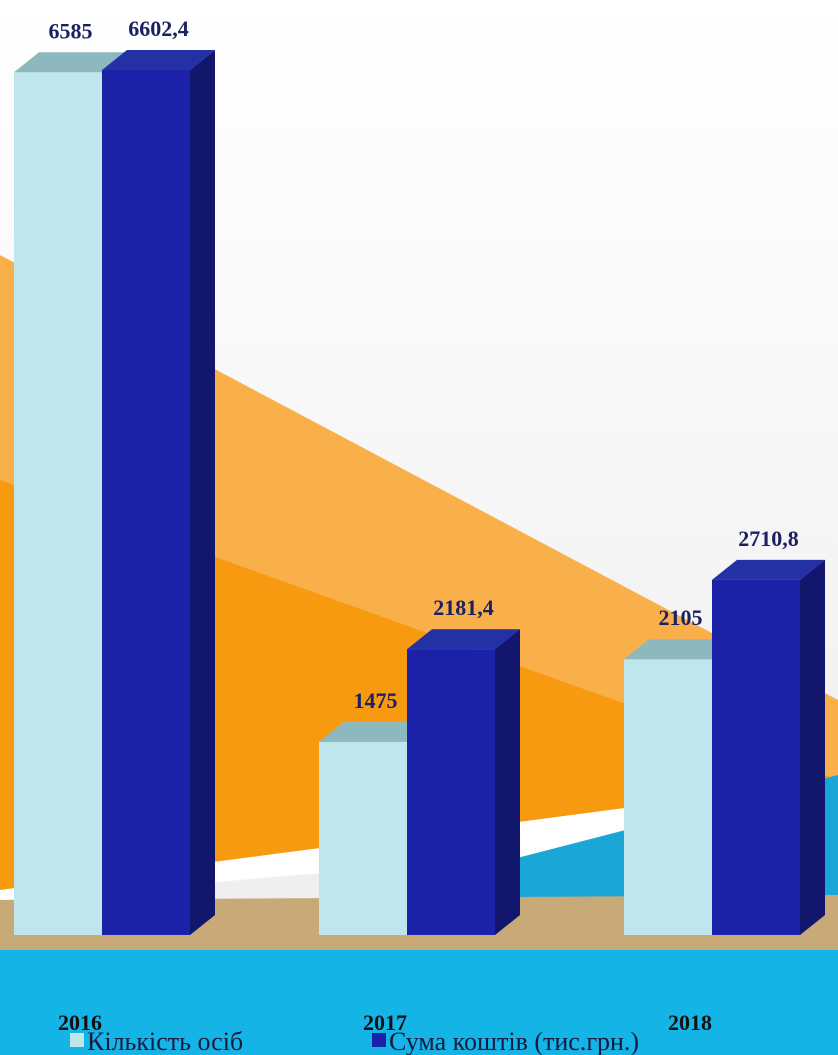  I want to click on value-label: 6602,4, so click(158, 28).